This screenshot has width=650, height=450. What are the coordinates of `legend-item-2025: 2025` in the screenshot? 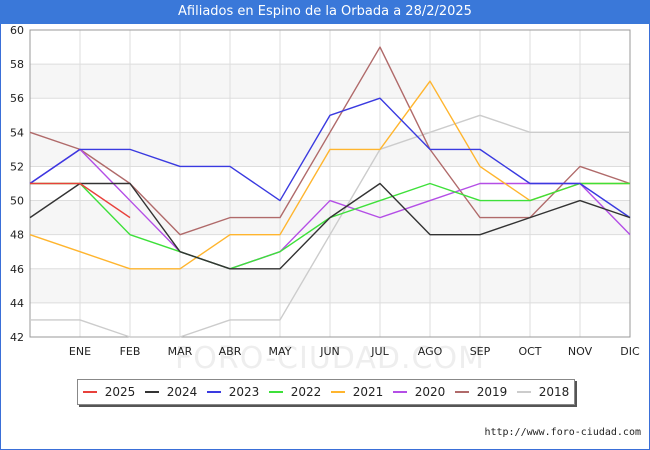 It's located at (109, 392).